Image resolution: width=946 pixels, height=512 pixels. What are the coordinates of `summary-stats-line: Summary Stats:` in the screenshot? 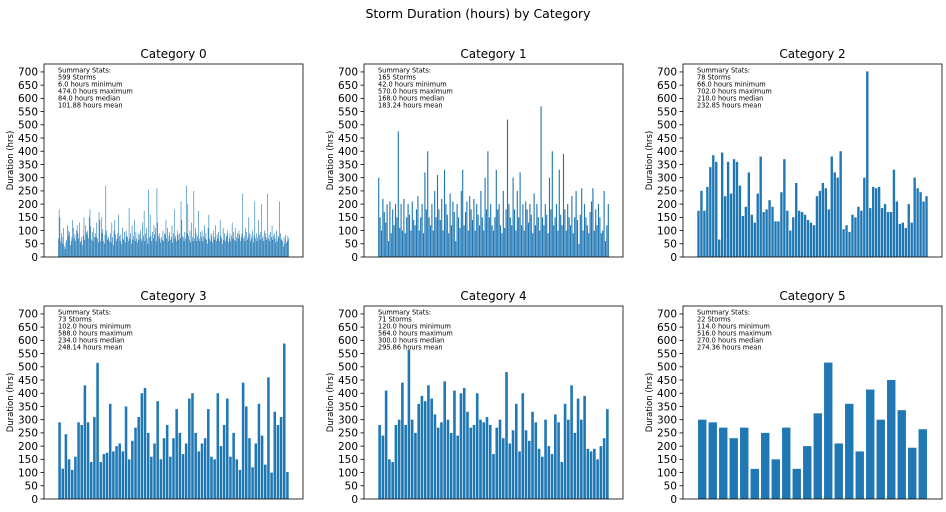 It's located at (723, 313).